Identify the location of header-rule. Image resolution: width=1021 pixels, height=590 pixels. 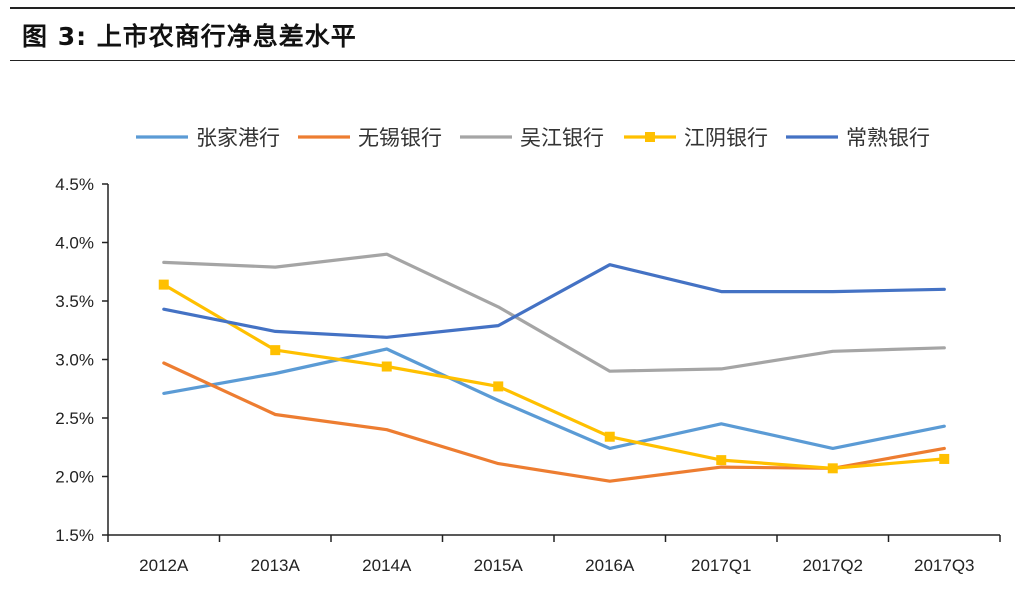
(512, 60).